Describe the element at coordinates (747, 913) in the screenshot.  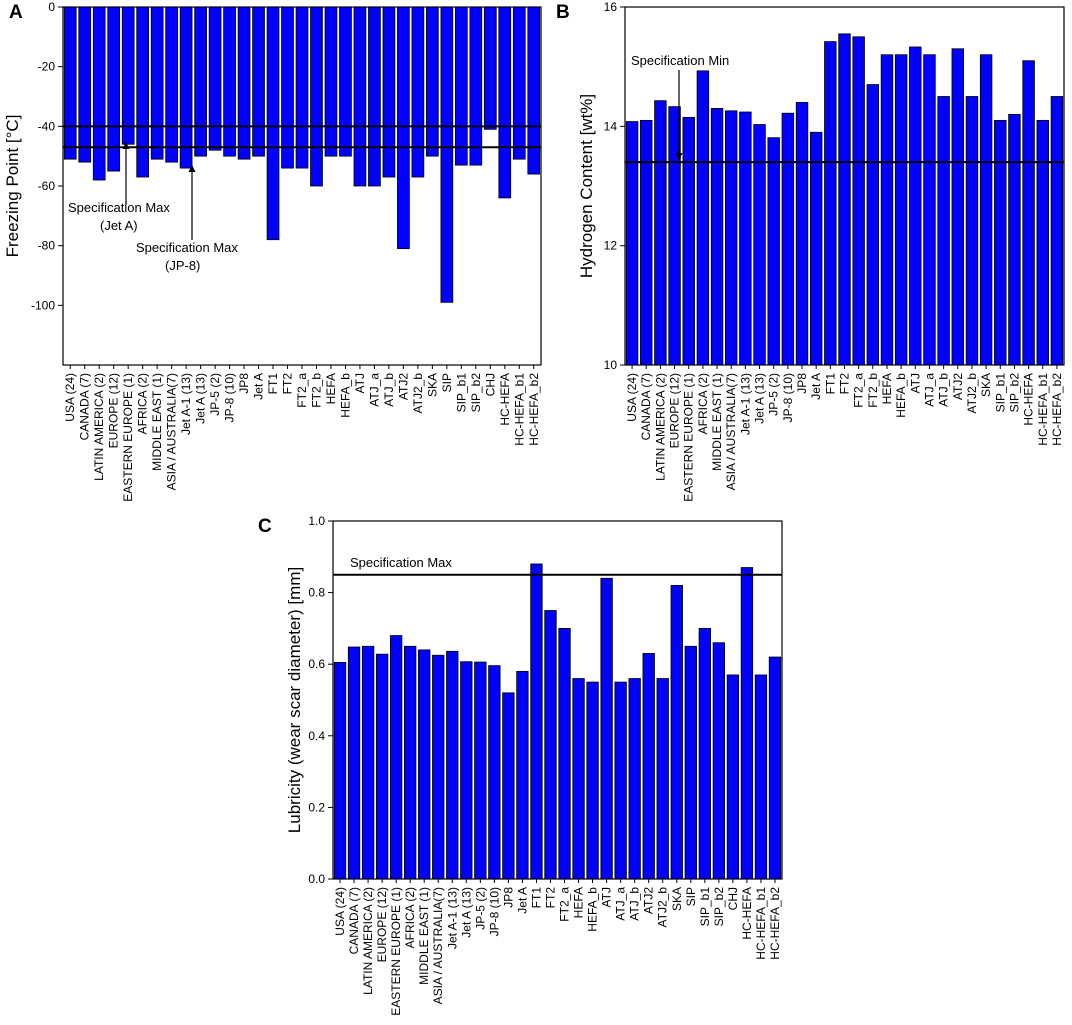
I see `x-tick-label-c-29: HC-HEFA` at that location.